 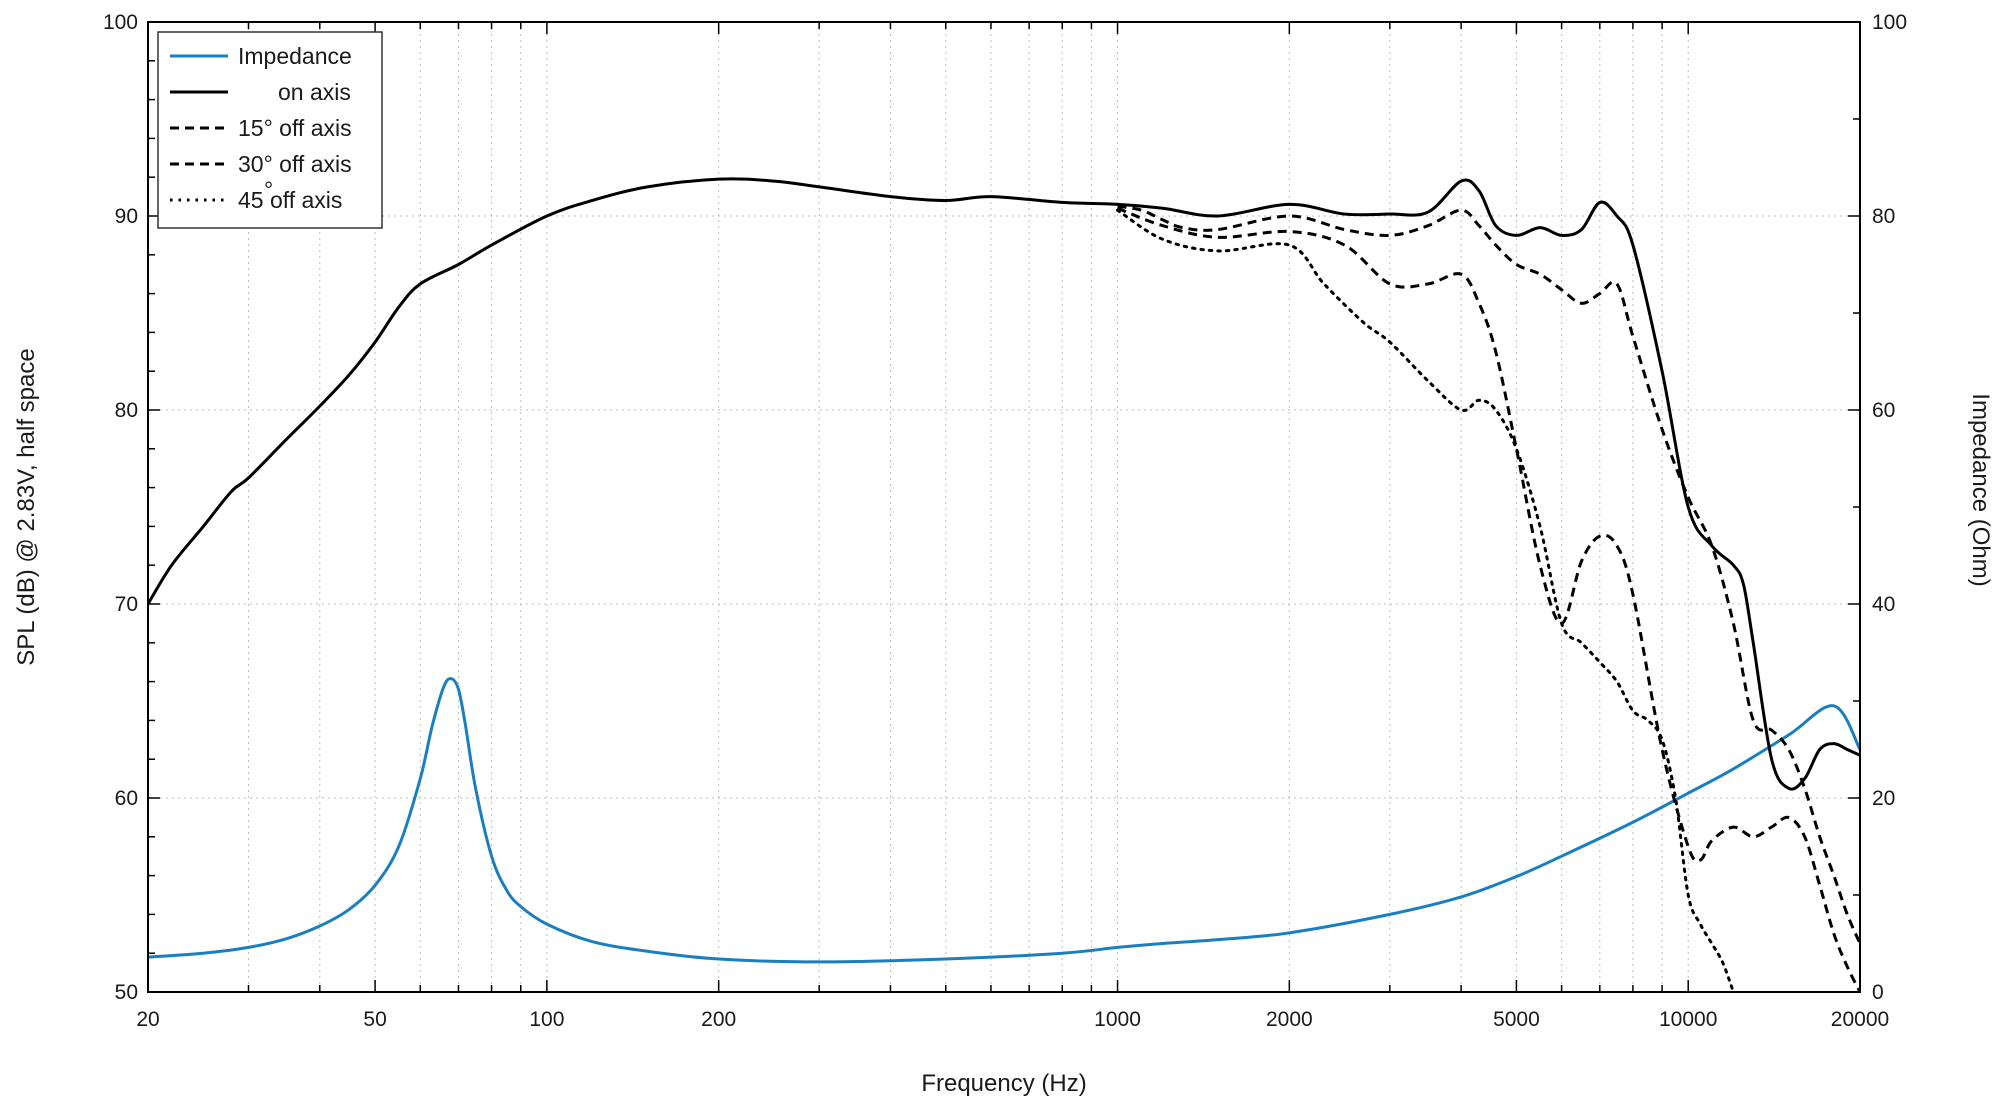 What do you see at coordinates (1883, 798) in the screenshot?
I see `y-right-tick-label: 20` at bounding box center [1883, 798].